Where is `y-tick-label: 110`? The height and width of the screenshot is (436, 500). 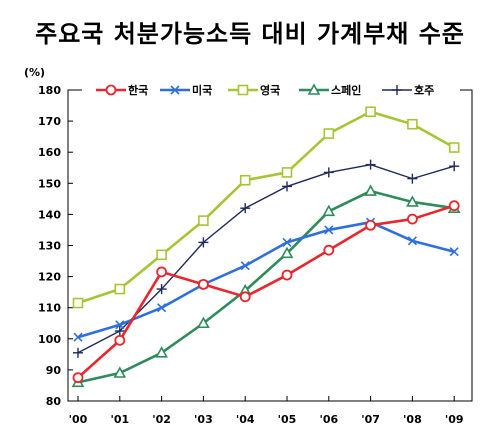
y-tick-label: 110 is located at coordinates (49, 308).